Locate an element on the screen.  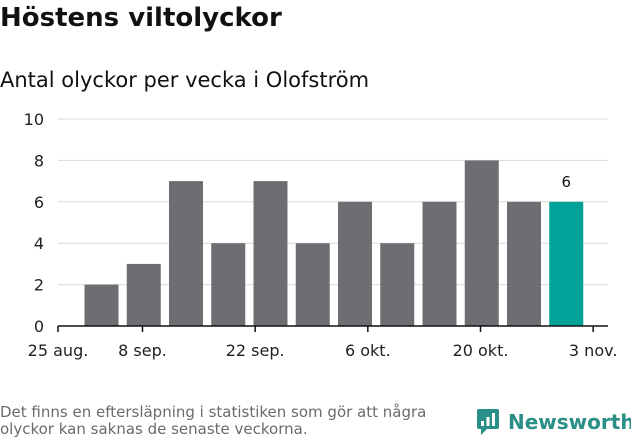
y-tick-label: 2 is located at coordinates (39, 285).